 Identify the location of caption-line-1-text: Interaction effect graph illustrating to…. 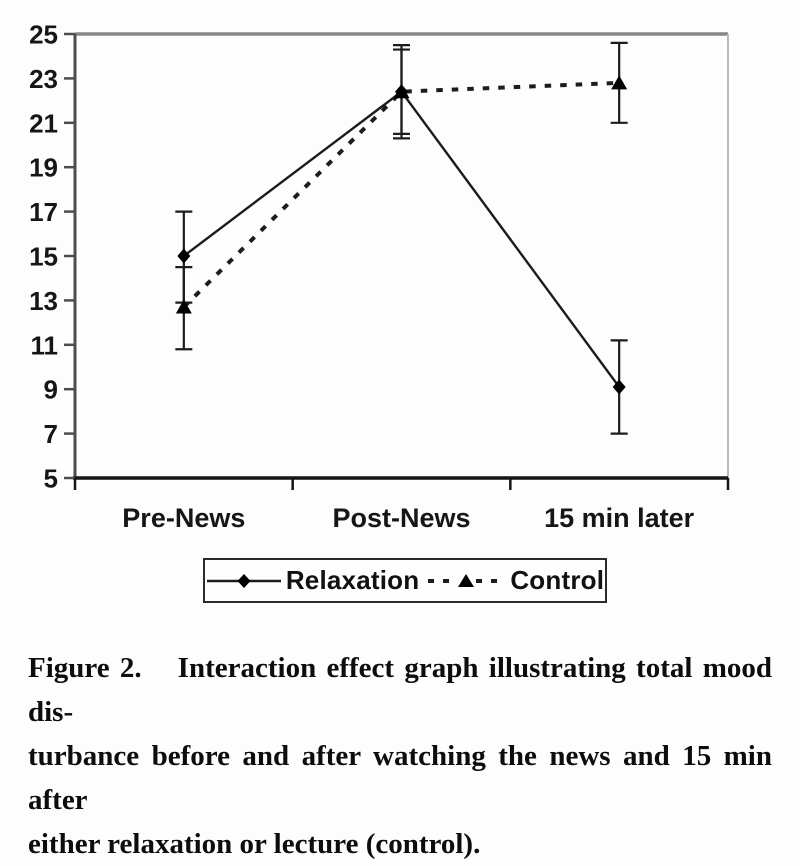
(400, 690).